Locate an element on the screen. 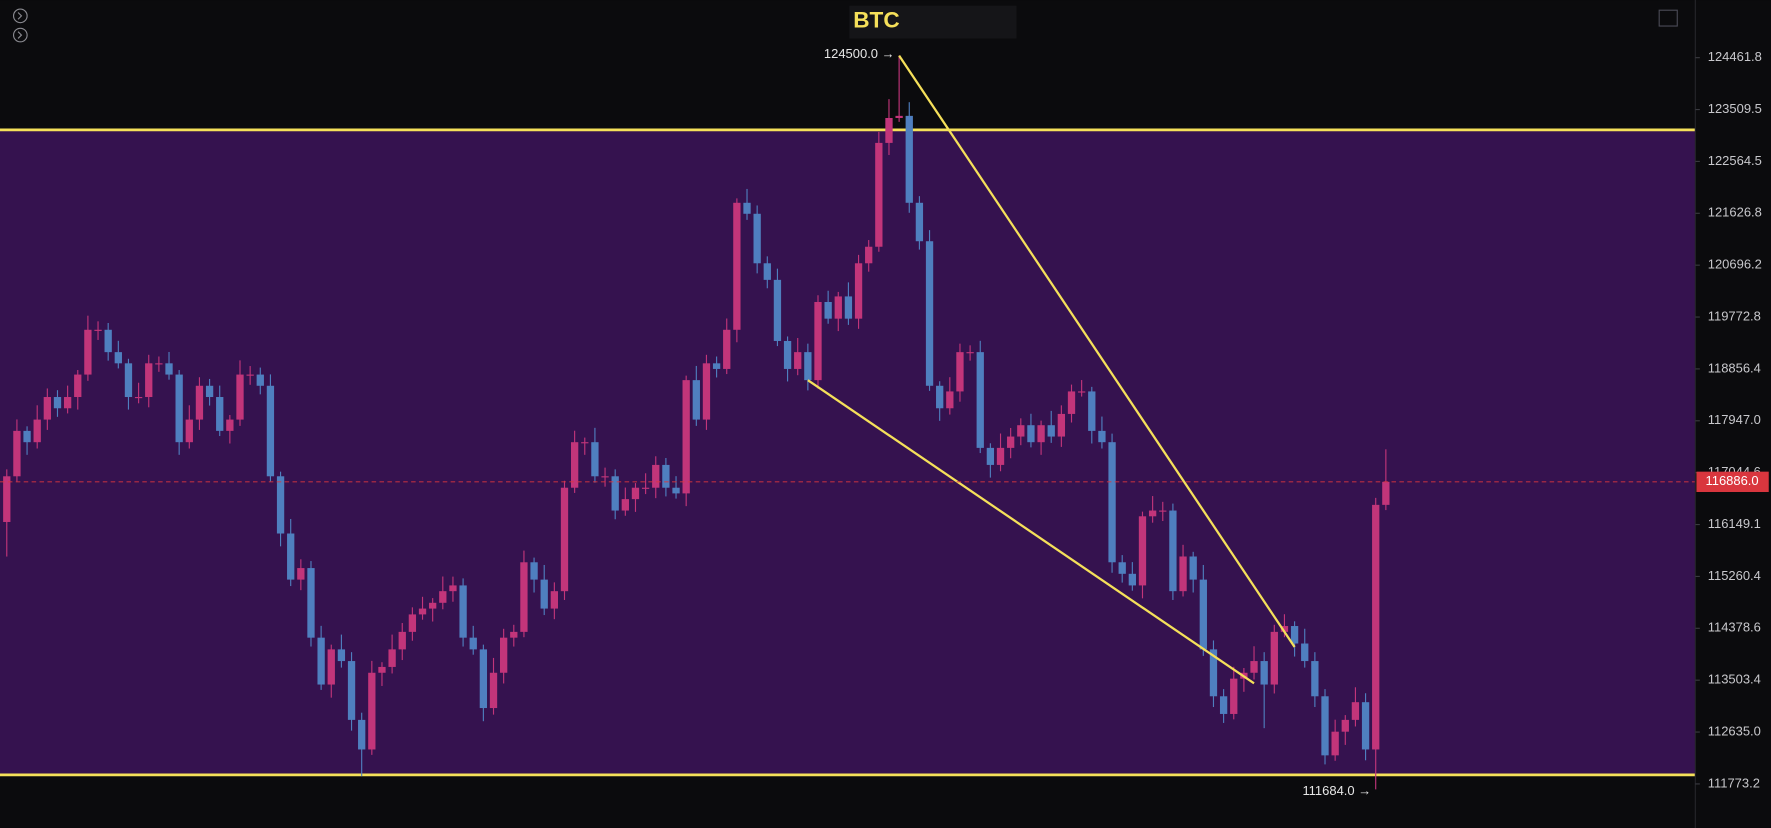  price-annotation: 124500.0 → is located at coordinates (859, 53).